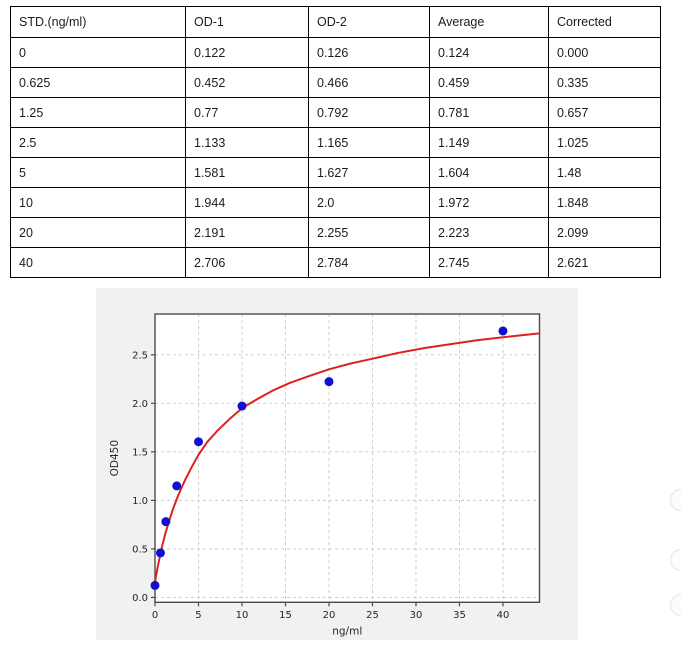 This screenshot has height=646, width=681. Describe the element at coordinates (416, 615) in the screenshot. I see `x-tick-label: 30` at that location.